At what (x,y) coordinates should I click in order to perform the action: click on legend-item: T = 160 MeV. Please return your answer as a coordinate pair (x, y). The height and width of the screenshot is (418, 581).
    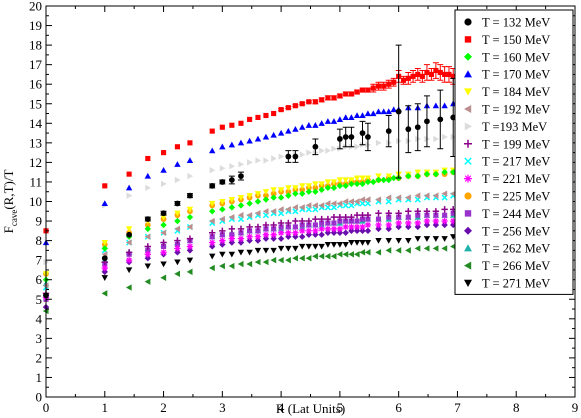
    Looking at the image, I should click on (507, 57).